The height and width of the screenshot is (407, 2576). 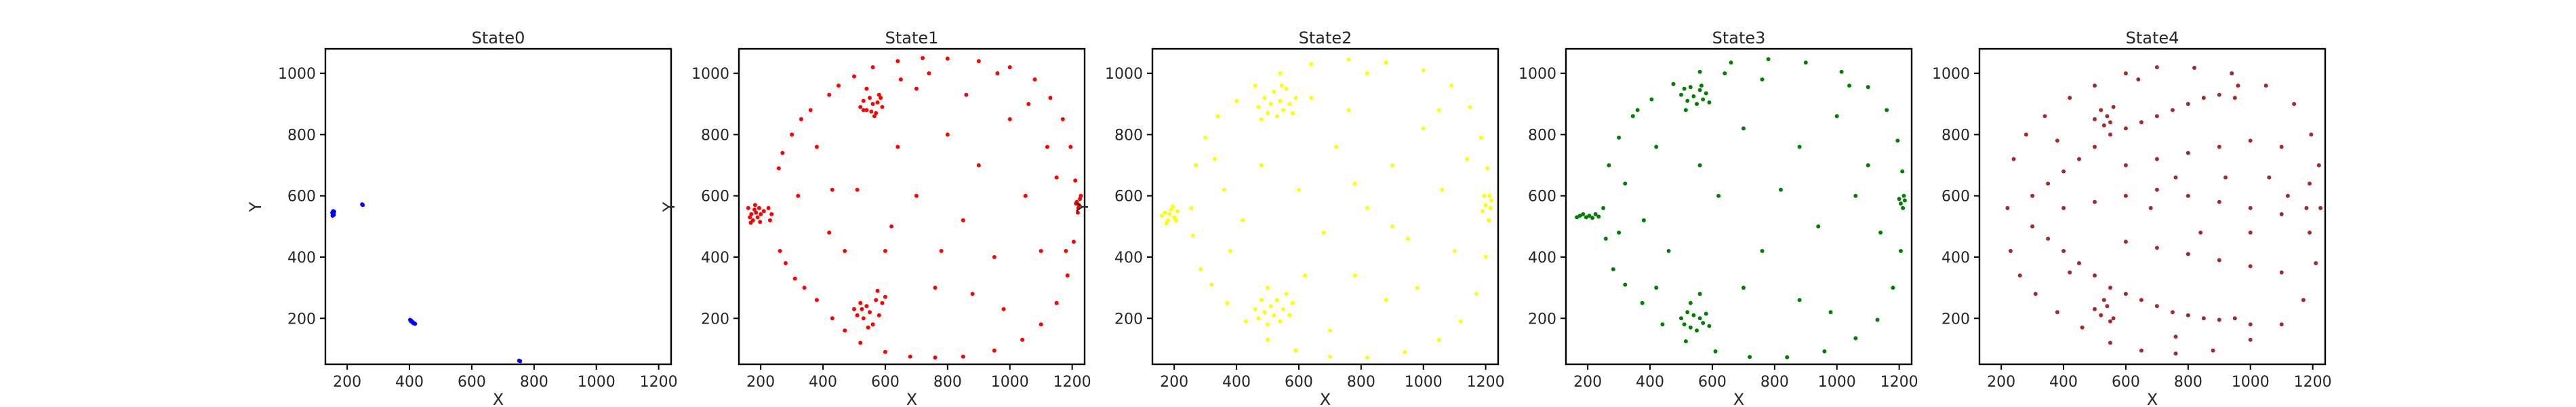 I want to click on x-tick-label: 800, so click(x=2188, y=382).